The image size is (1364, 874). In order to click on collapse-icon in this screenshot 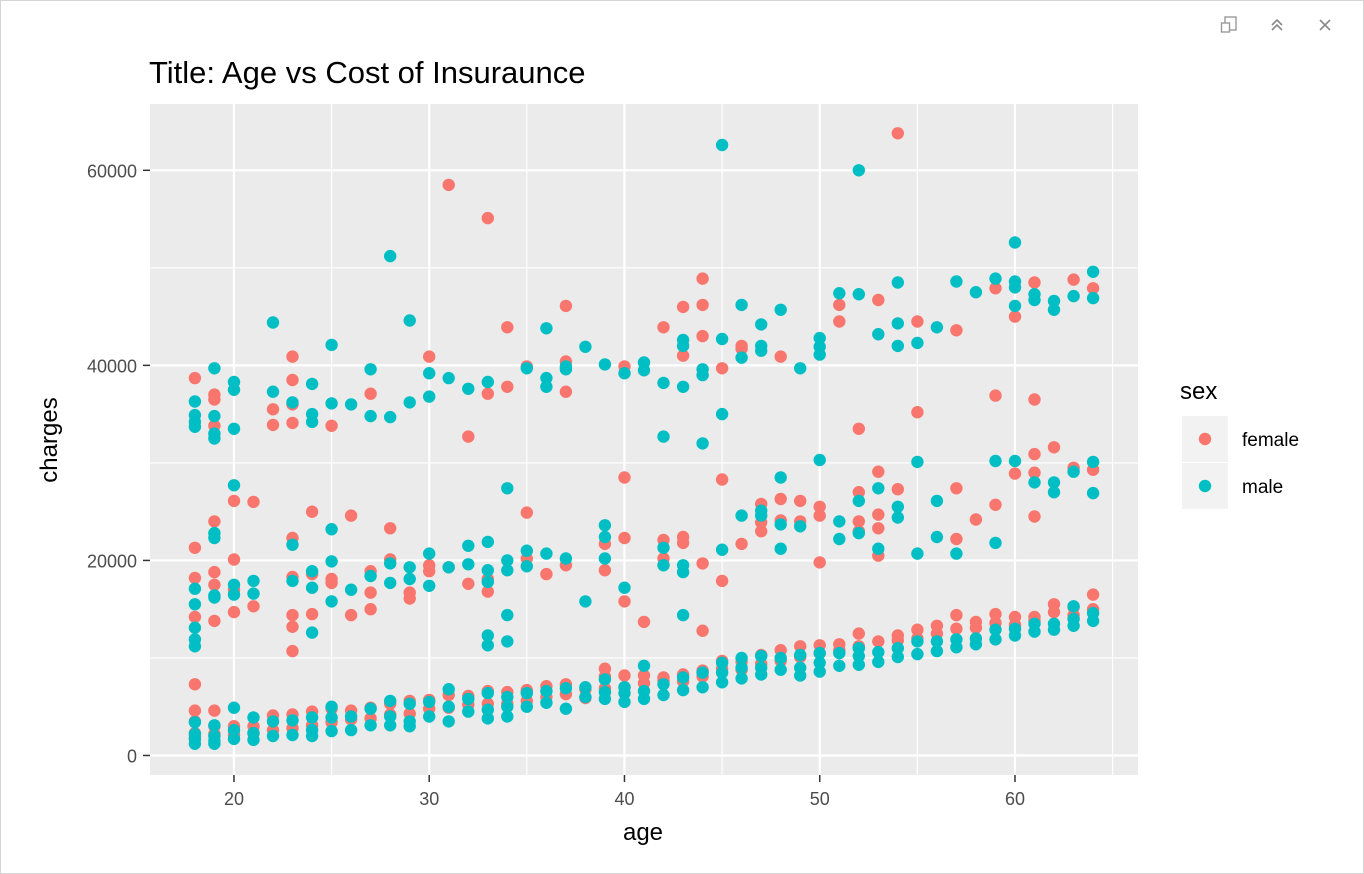, I will do `click(1277, 25)`.